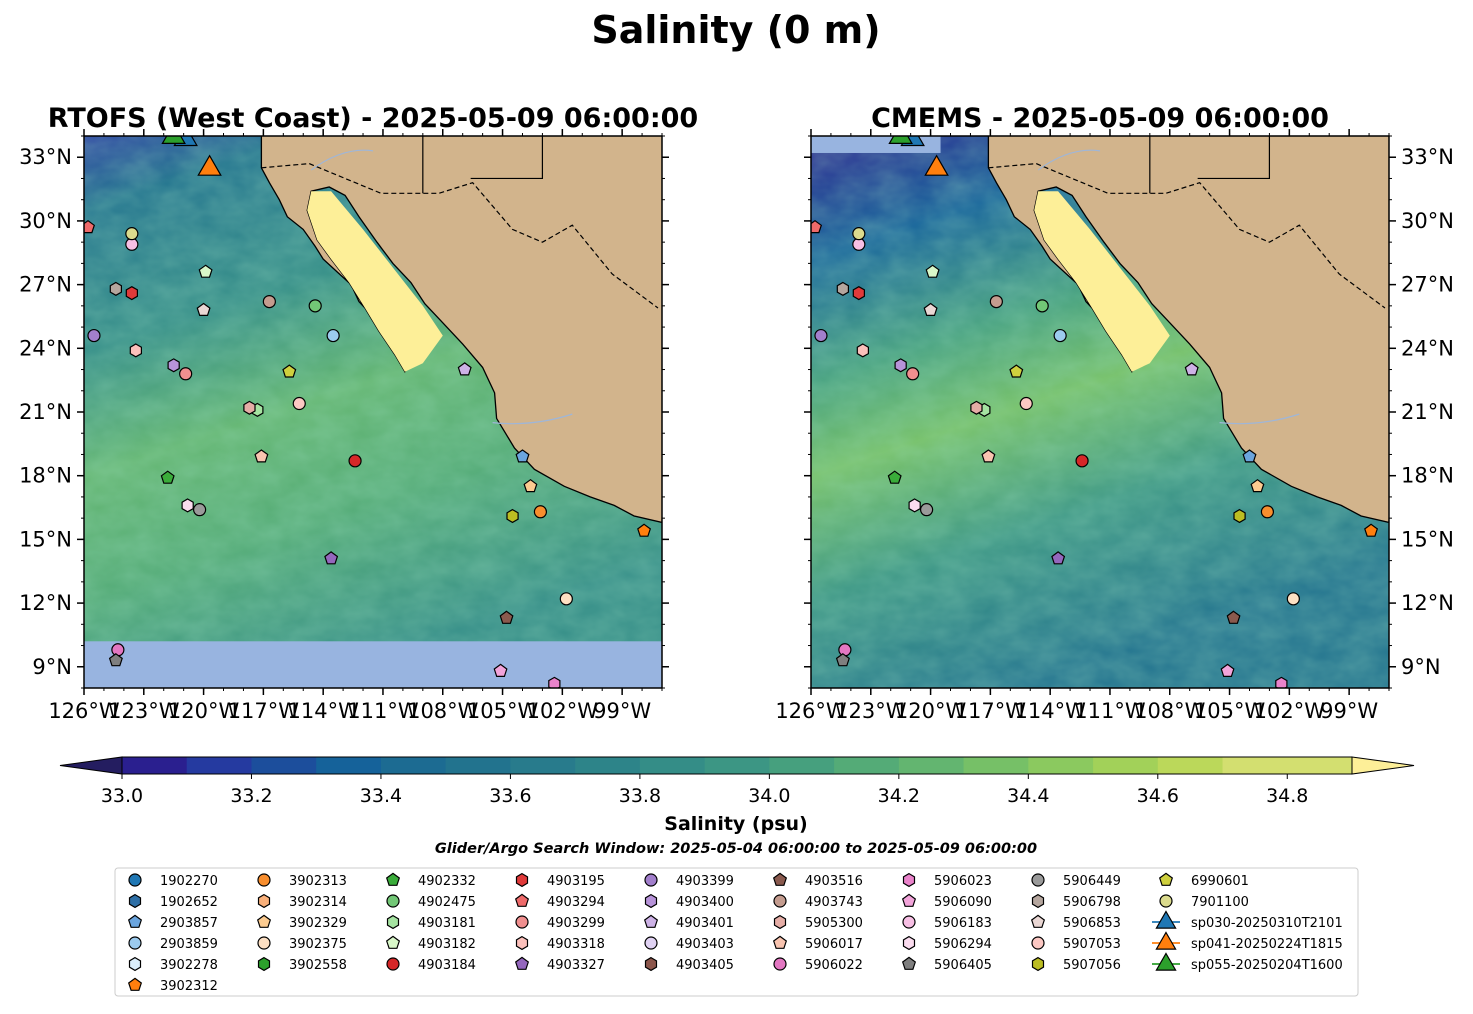 The width and height of the screenshot is (1473, 1014). I want to click on legend-label: 5906017, so click(834, 944).